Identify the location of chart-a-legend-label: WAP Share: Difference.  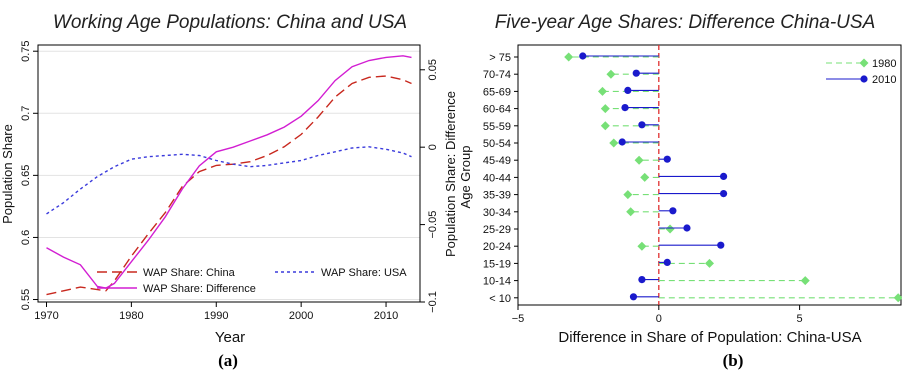
(199, 289).